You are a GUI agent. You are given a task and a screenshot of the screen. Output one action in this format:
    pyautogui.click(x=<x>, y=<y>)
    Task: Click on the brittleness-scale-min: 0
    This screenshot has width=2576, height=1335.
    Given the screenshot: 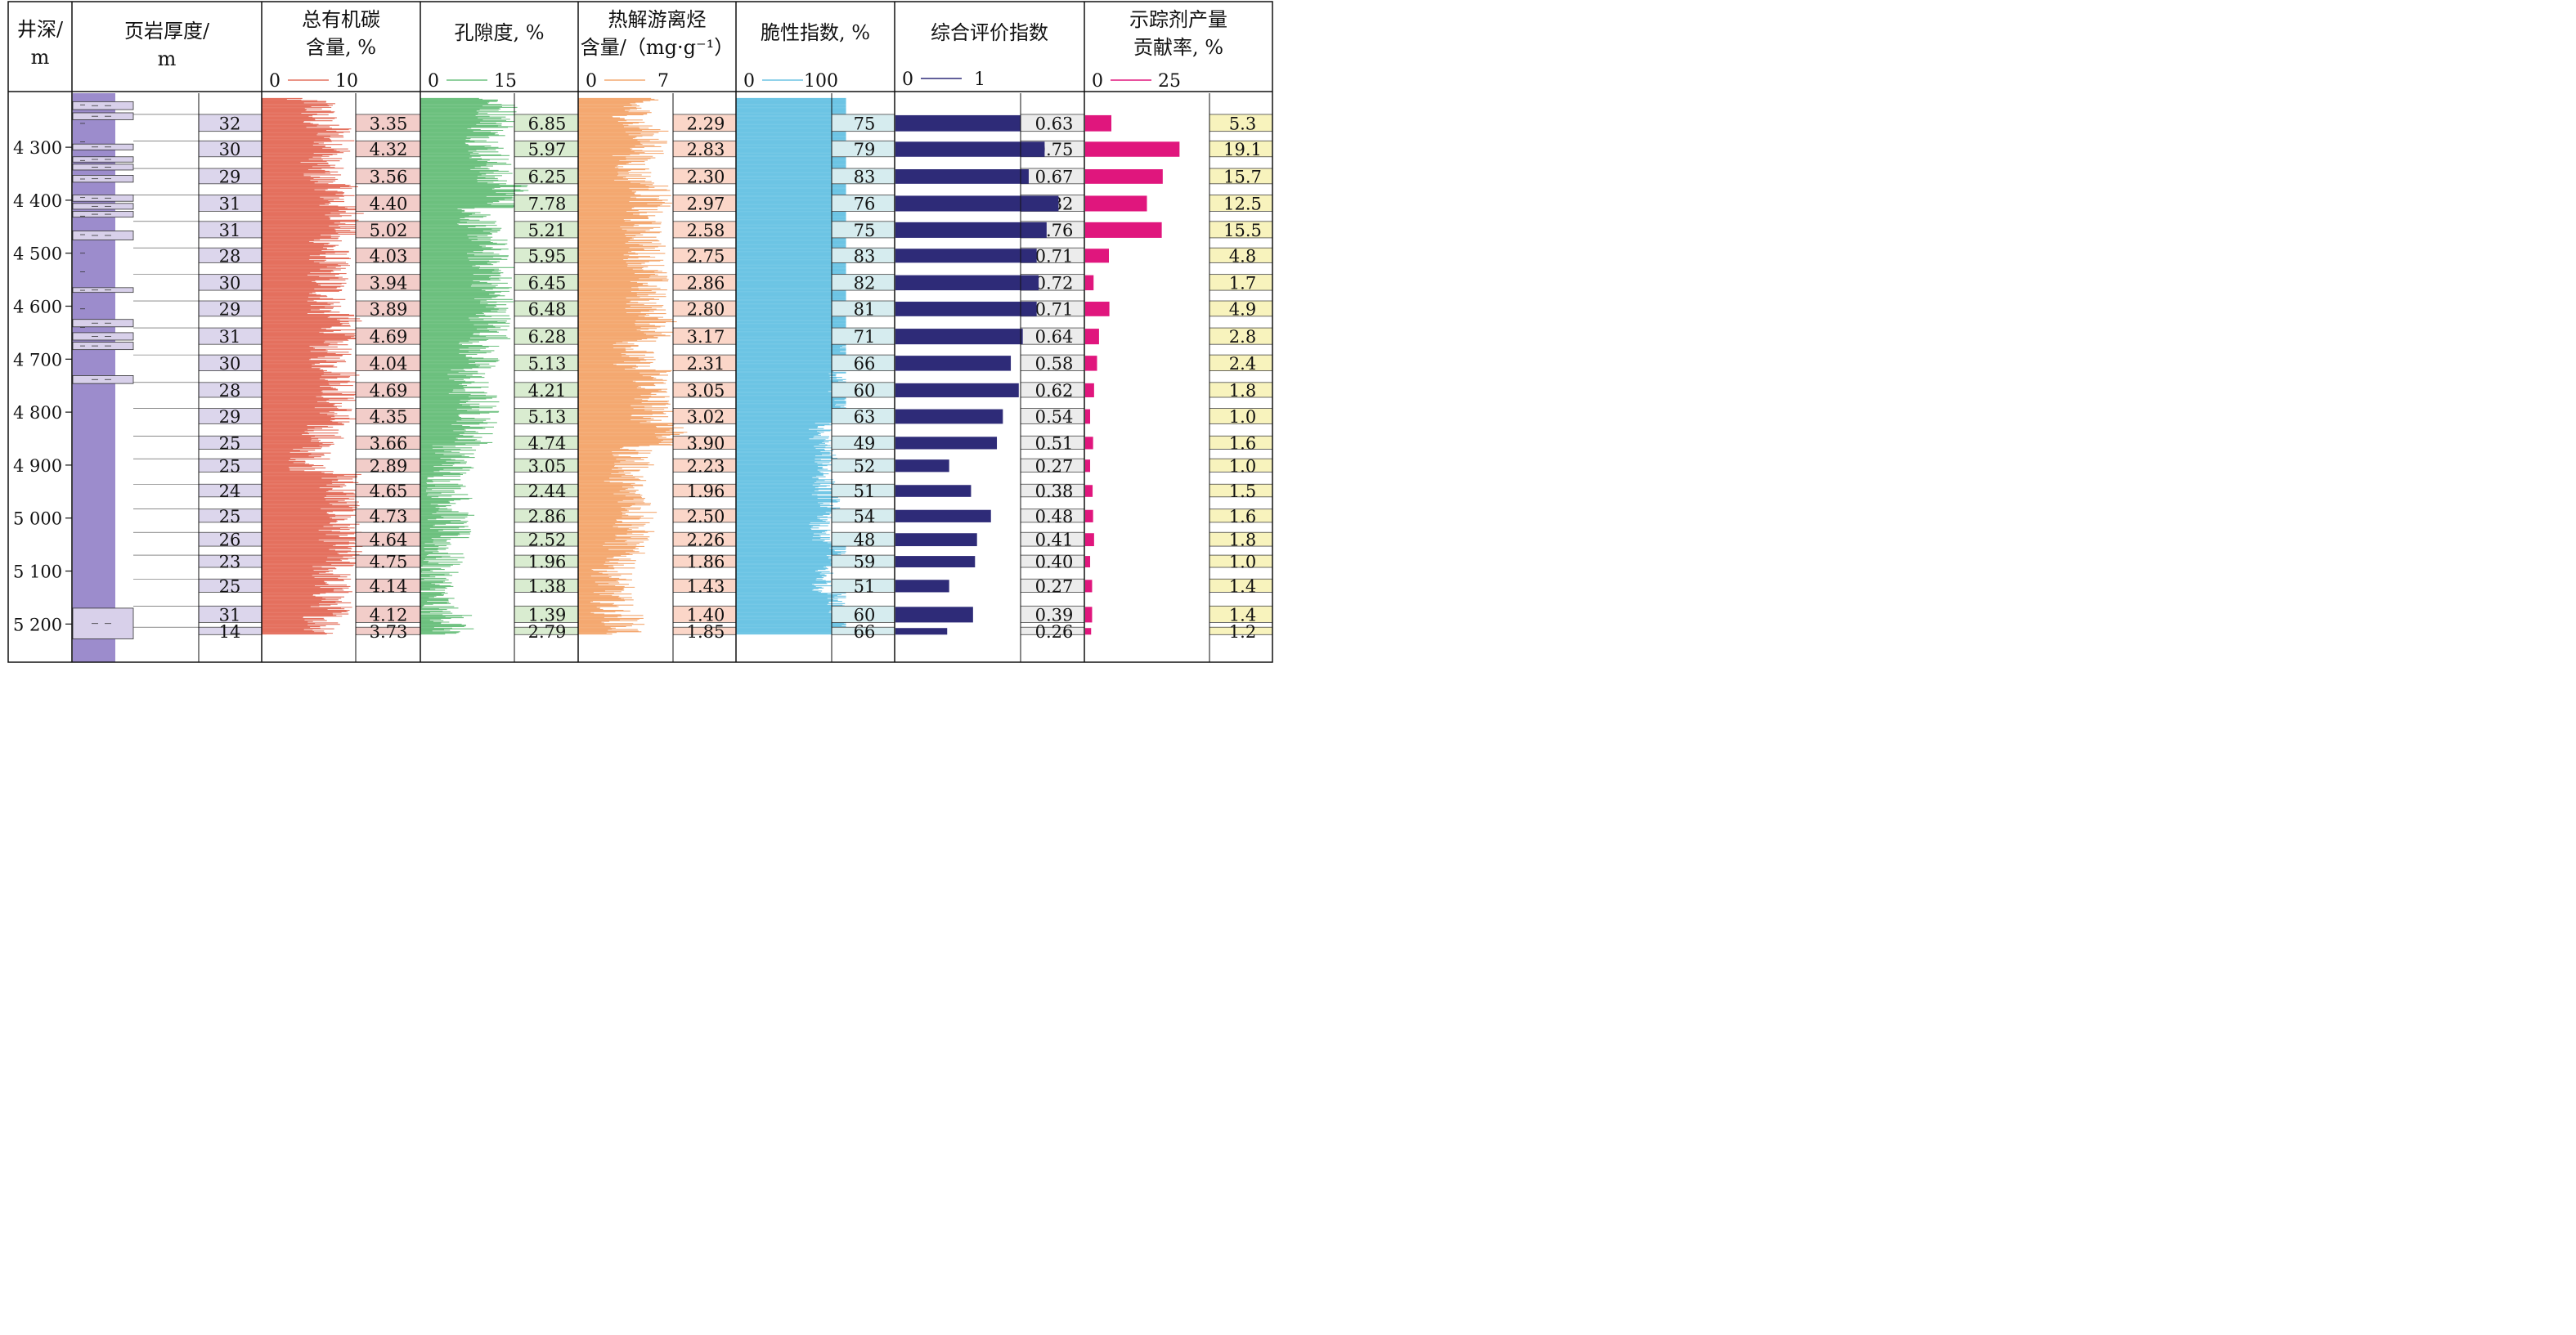 What is the action you would take?
    pyautogui.click(x=749, y=81)
    